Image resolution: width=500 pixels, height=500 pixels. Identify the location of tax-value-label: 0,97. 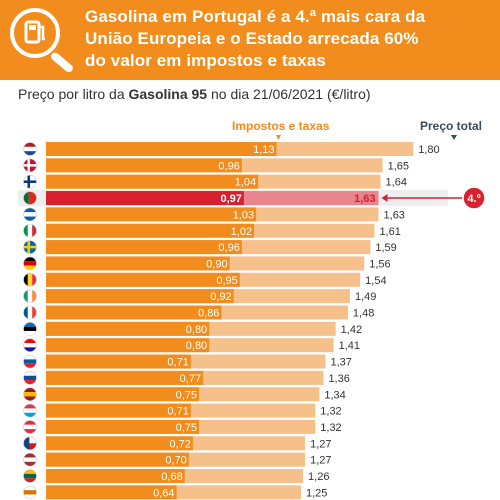
(230, 199).